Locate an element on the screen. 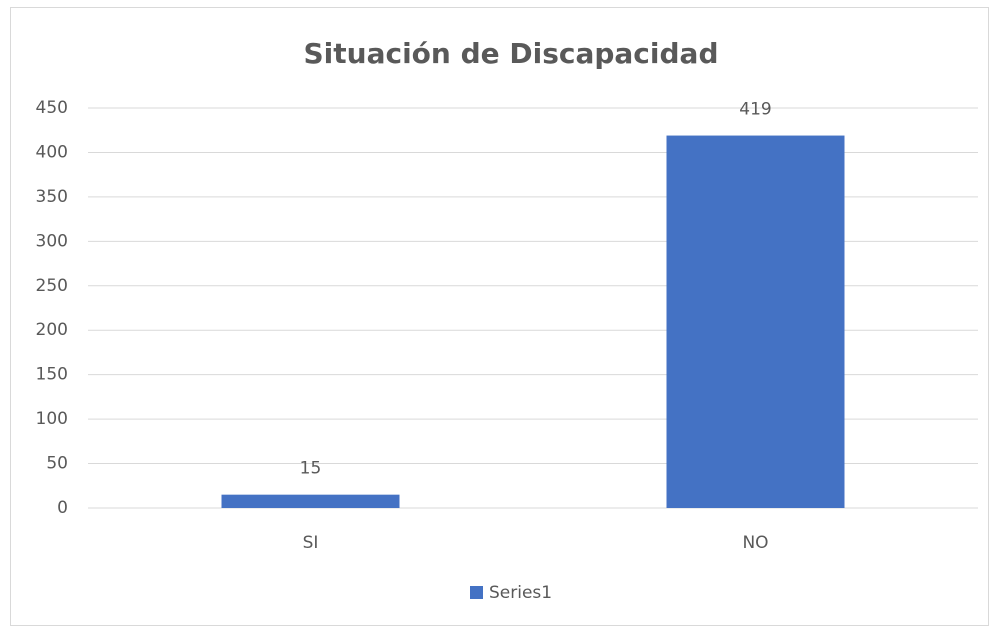 This screenshot has height=627, width=998. chart-title: Situación de Discapacidad is located at coordinates (511, 53).